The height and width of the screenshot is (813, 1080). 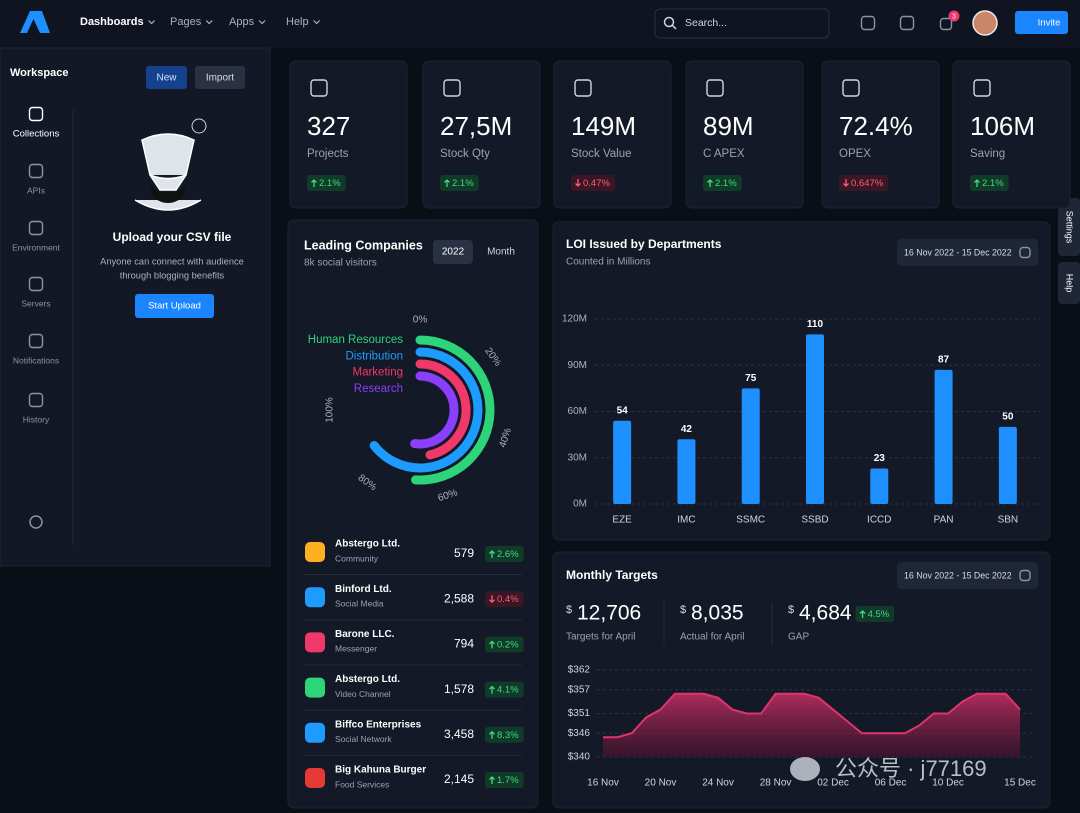 What do you see at coordinates (363, 739) in the screenshot?
I see `company-type: Social Network` at bounding box center [363, 739].